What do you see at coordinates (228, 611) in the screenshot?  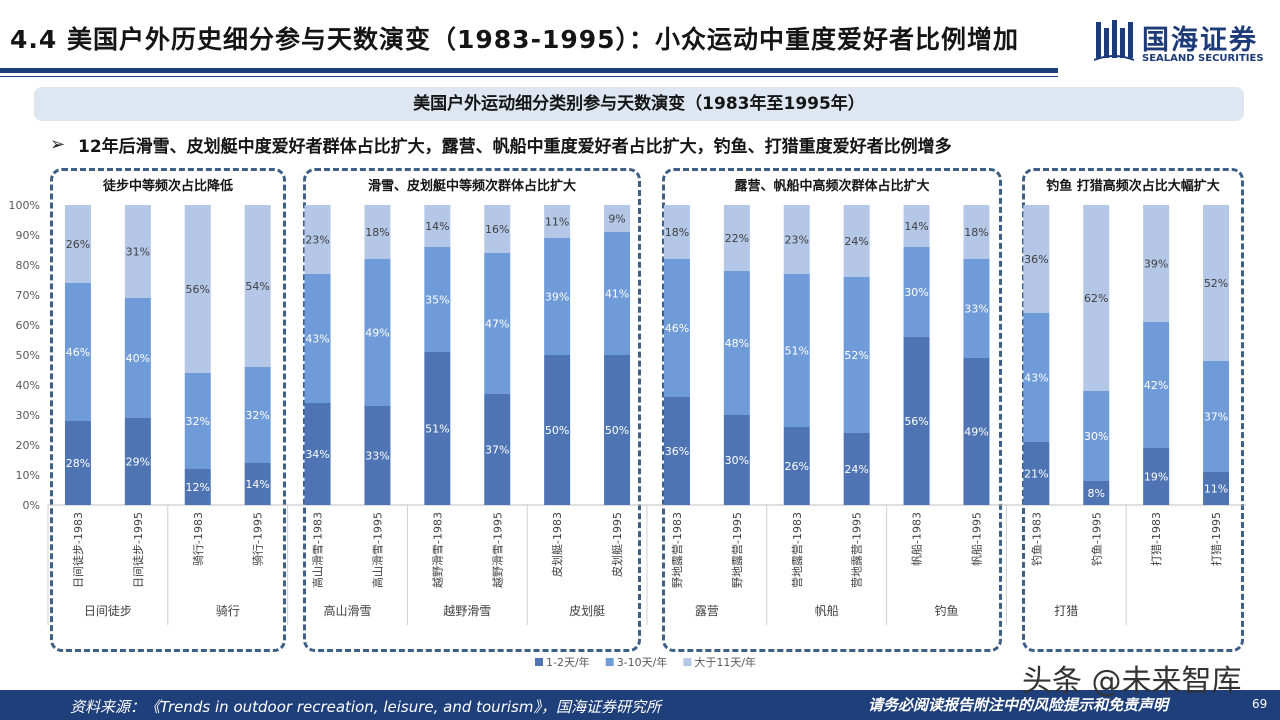 I see `activity-group-label: 骑行` at bounding box center [228, 611].